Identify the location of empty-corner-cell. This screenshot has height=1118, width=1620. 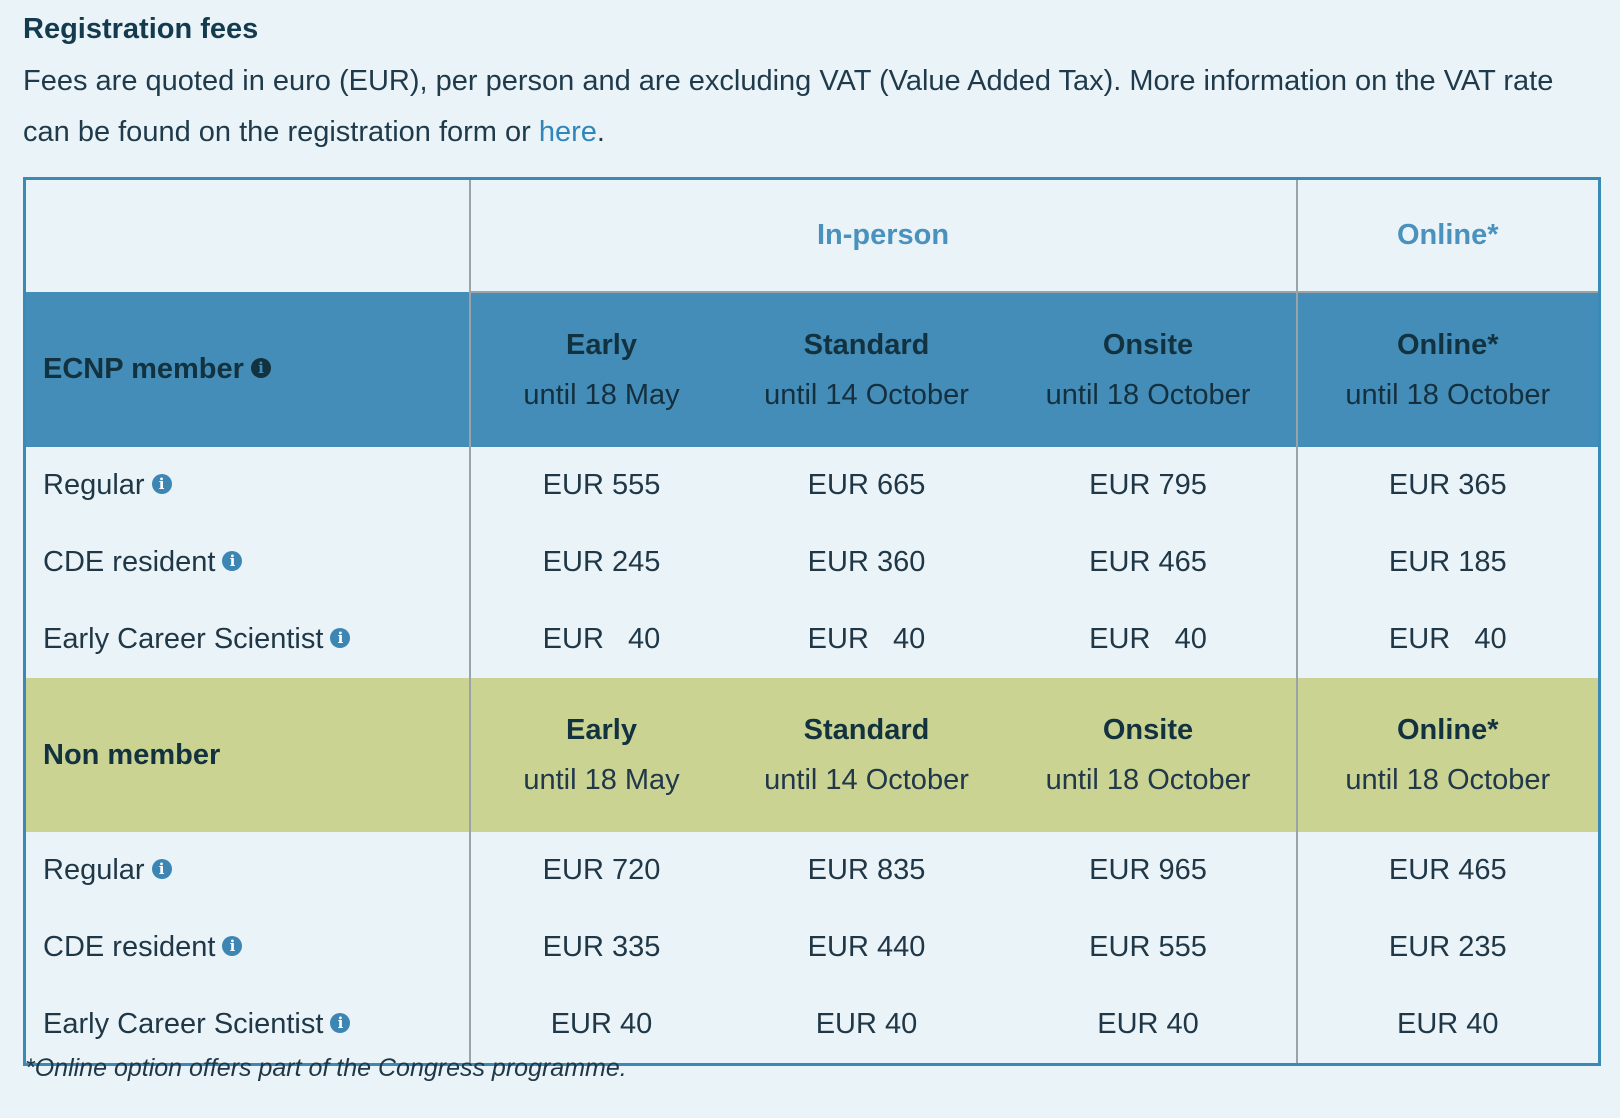
(247, 236).